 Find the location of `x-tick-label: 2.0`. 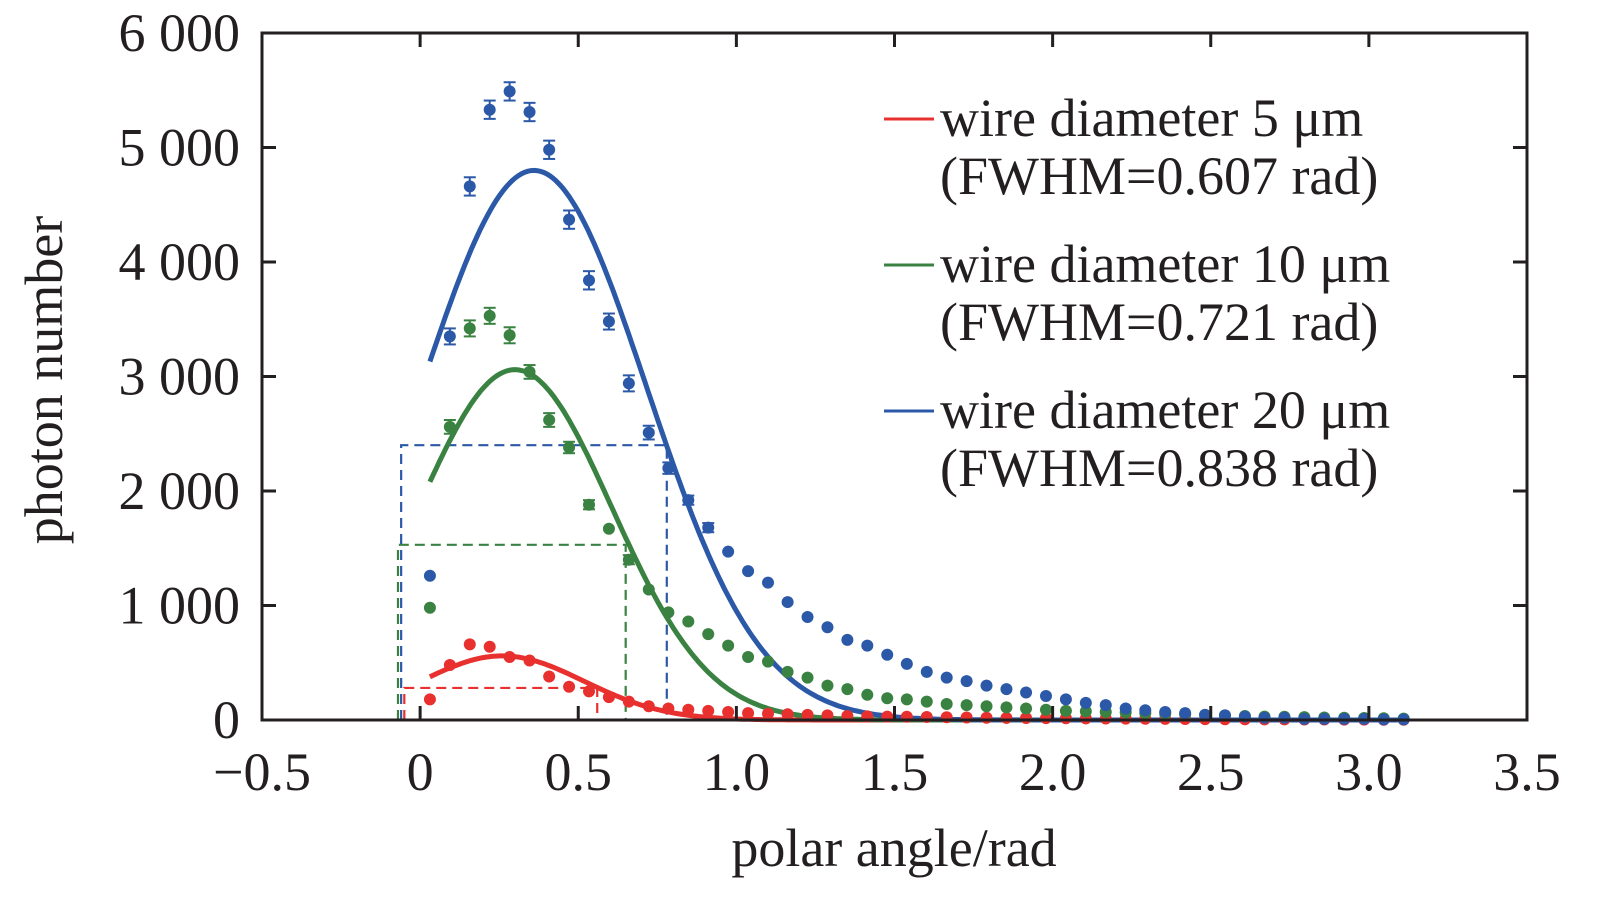

x-tick-label: 2.0 is located at coordinates (1053, 772).